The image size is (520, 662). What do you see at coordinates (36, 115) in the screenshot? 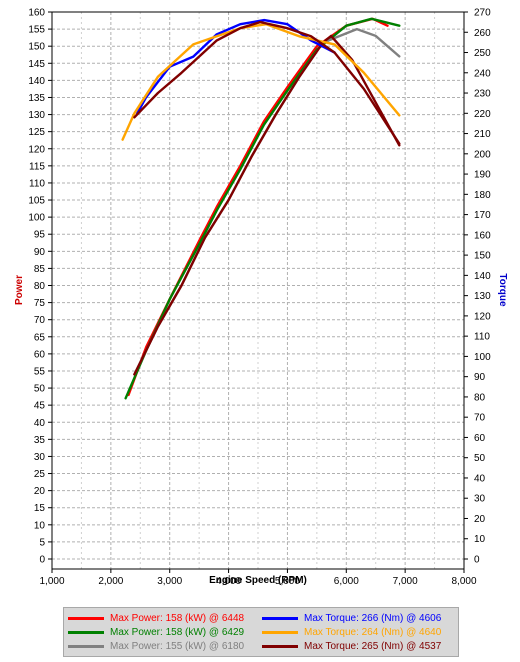
I see `left-tick-label: 130` at bounding box center [36, 115].